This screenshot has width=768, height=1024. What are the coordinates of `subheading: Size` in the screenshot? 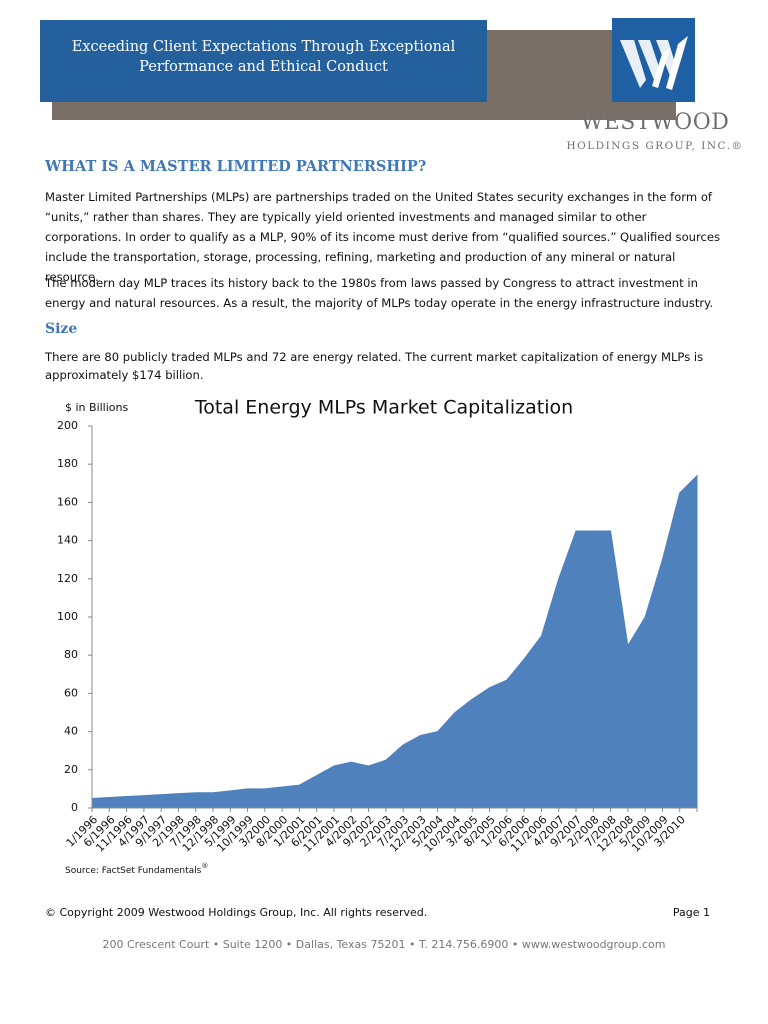 It's located at (61, 329).